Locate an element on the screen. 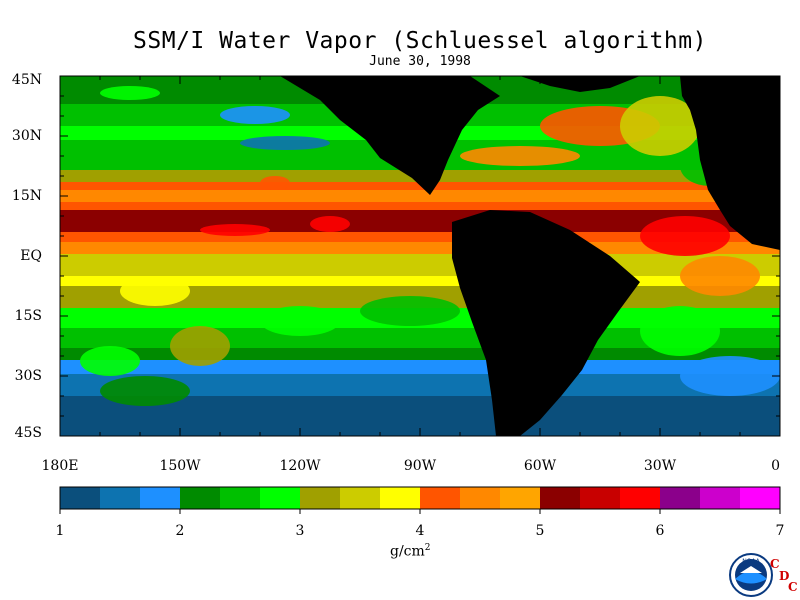  lon-label-180e: 180E is located at coordinates (60, 466).